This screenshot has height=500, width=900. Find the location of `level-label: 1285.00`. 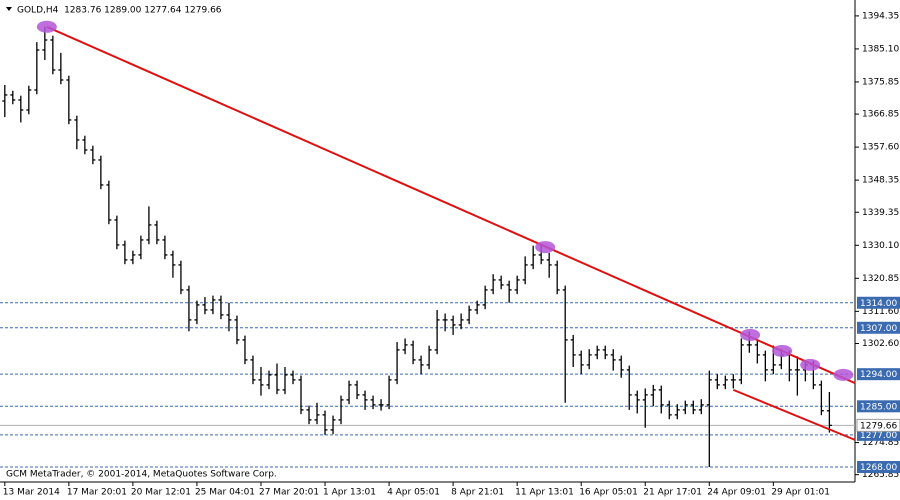

level-label: 1285.00 is located at coordinates (878, 407).